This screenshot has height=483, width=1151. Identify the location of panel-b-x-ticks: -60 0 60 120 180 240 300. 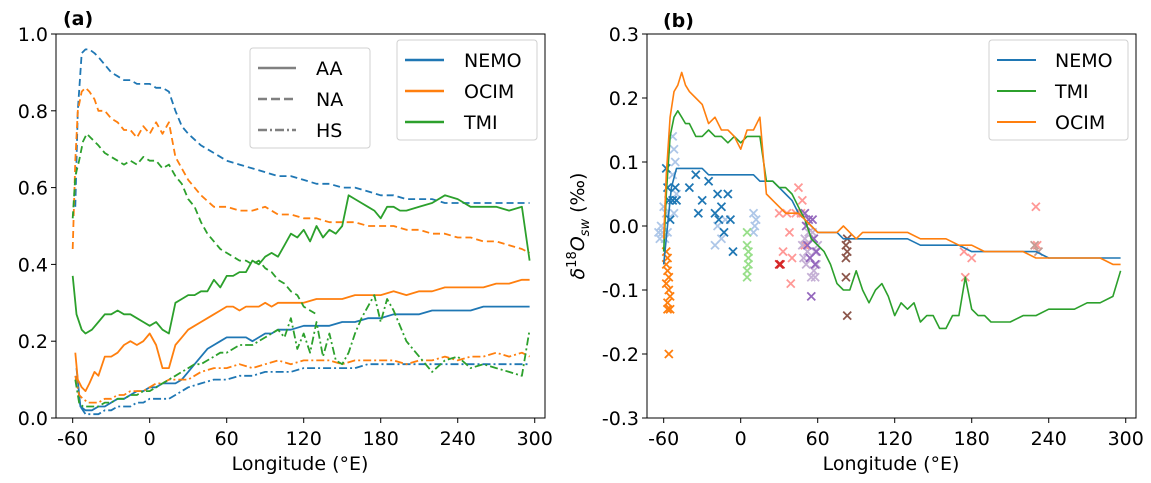
(896, 434).